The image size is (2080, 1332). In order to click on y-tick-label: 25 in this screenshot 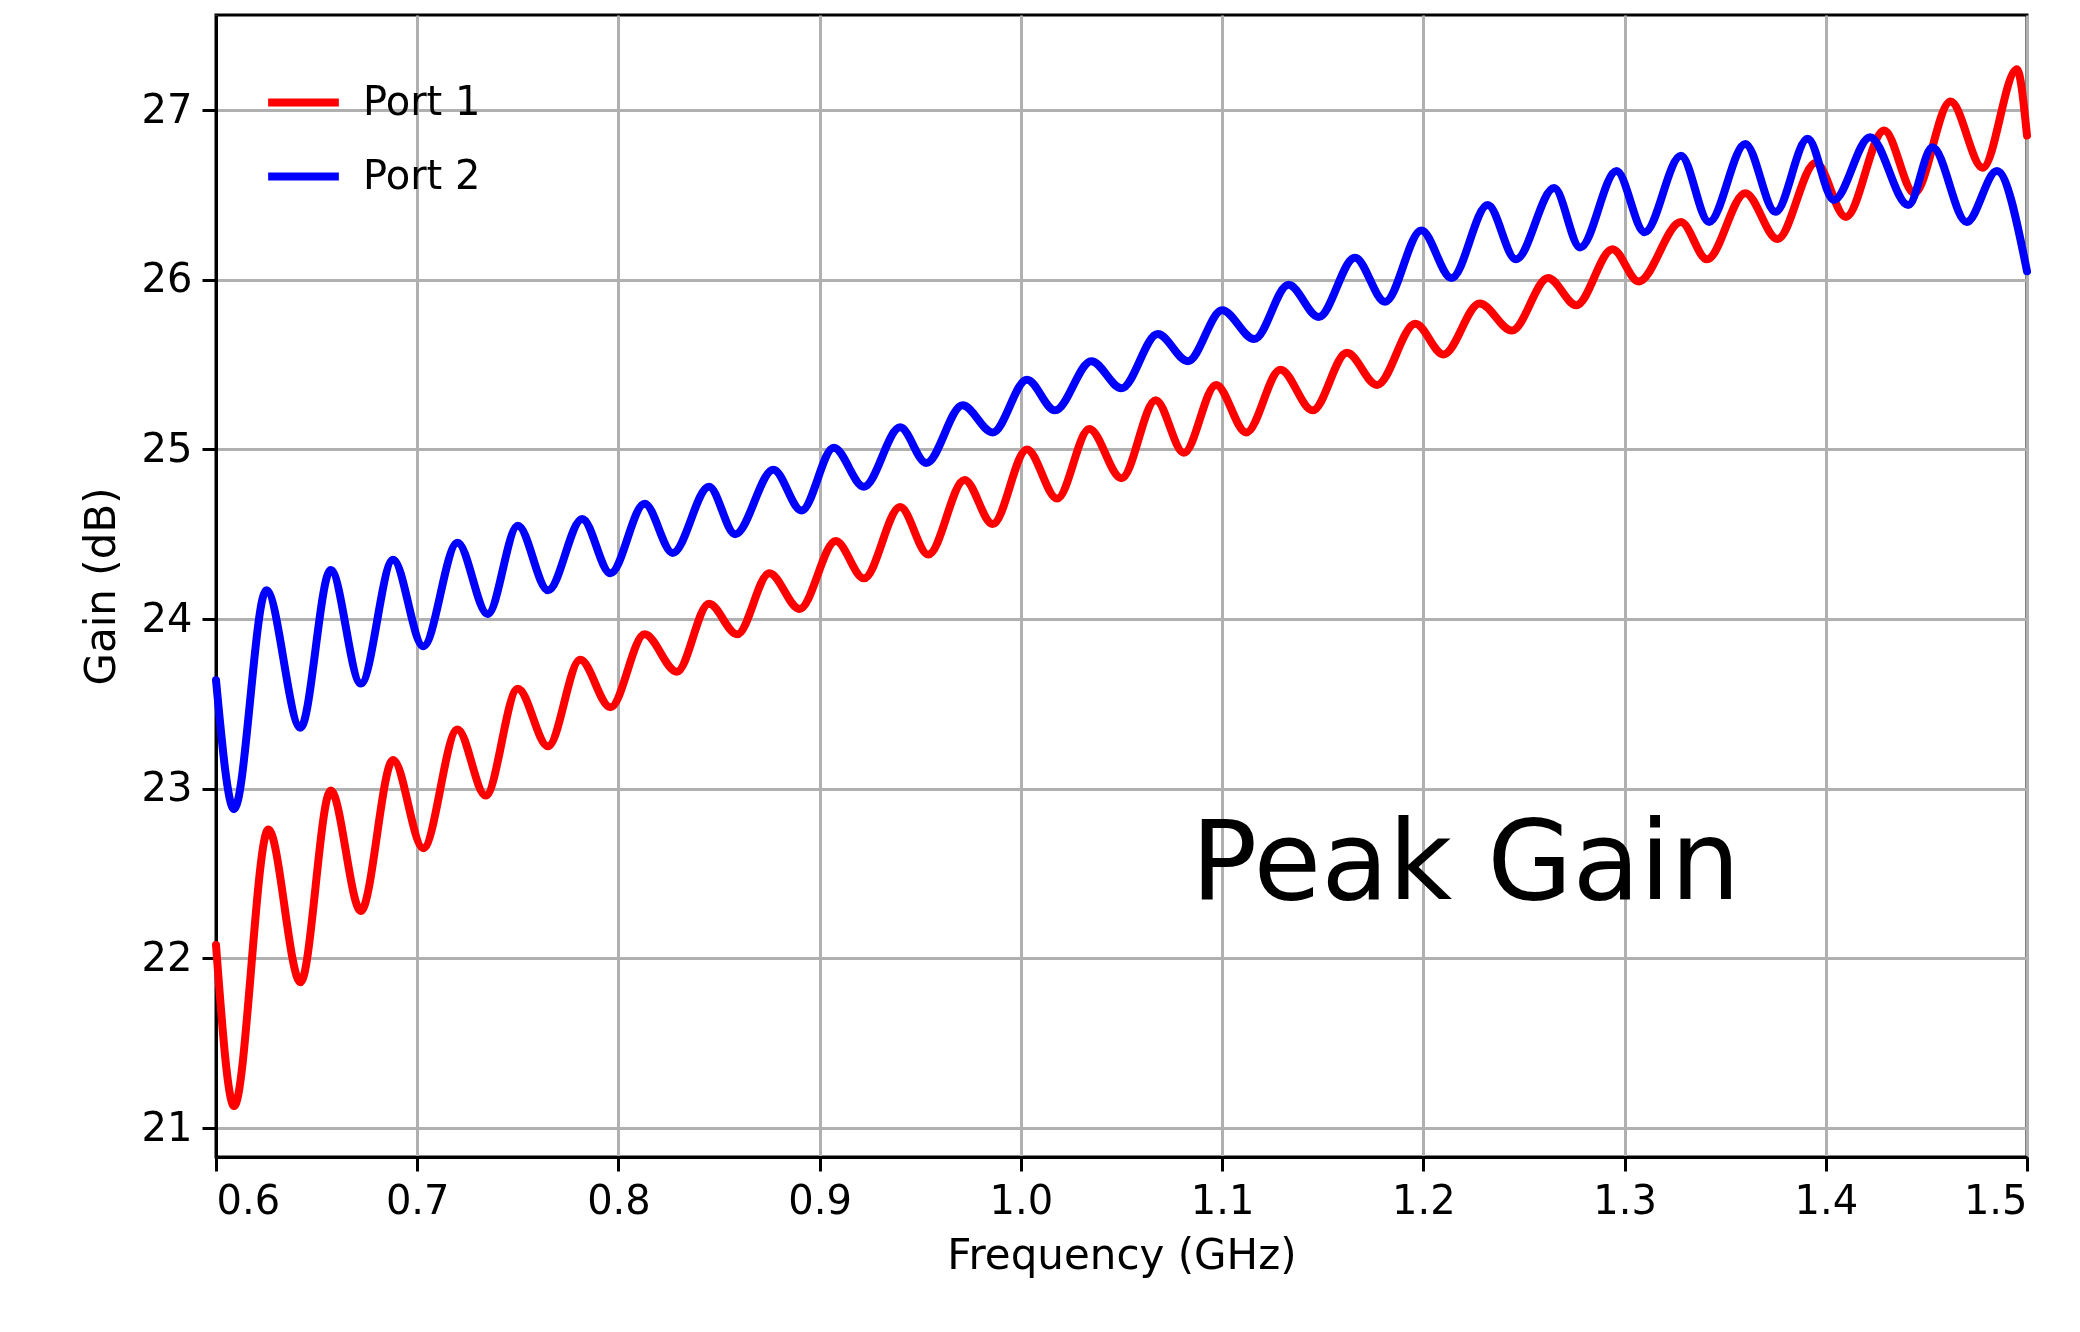, I will do `click(167, 447)`.